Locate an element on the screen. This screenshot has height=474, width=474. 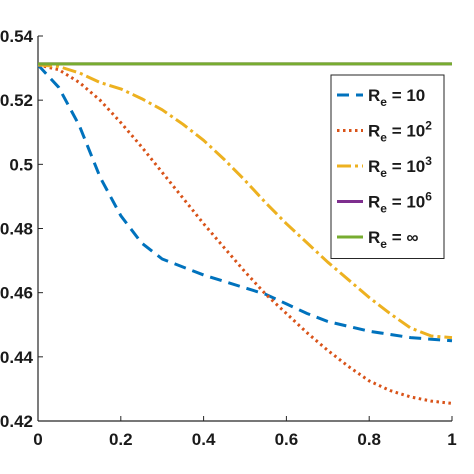
x-tick-label: 0.4 is located at coordinates (204, 439).